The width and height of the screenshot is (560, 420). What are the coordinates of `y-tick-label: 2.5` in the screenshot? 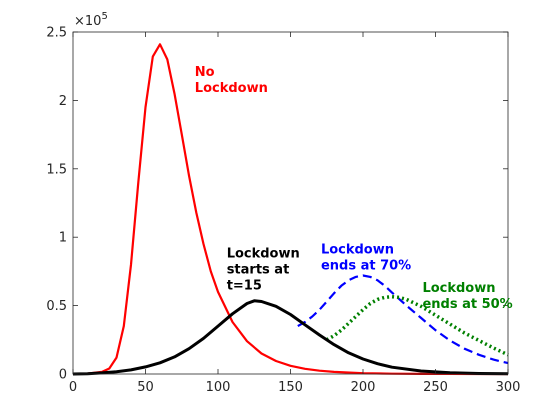 It's located at (56, 33).